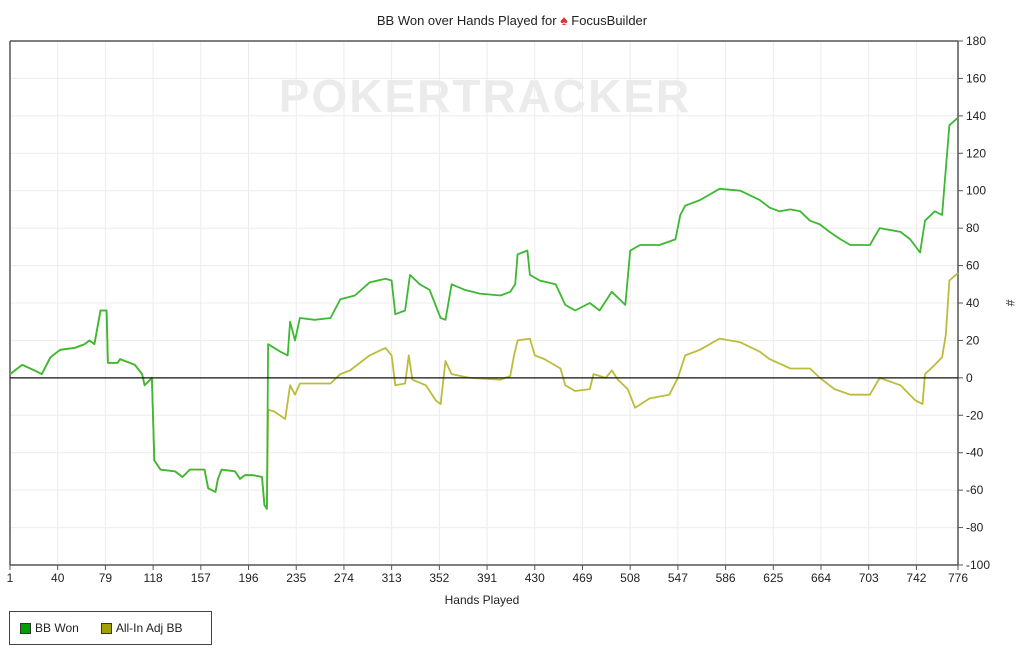 Image resolution: width=1024 pixels, height=664 pixels. I want to click on y-tick-label: -20, so click(975, 415).